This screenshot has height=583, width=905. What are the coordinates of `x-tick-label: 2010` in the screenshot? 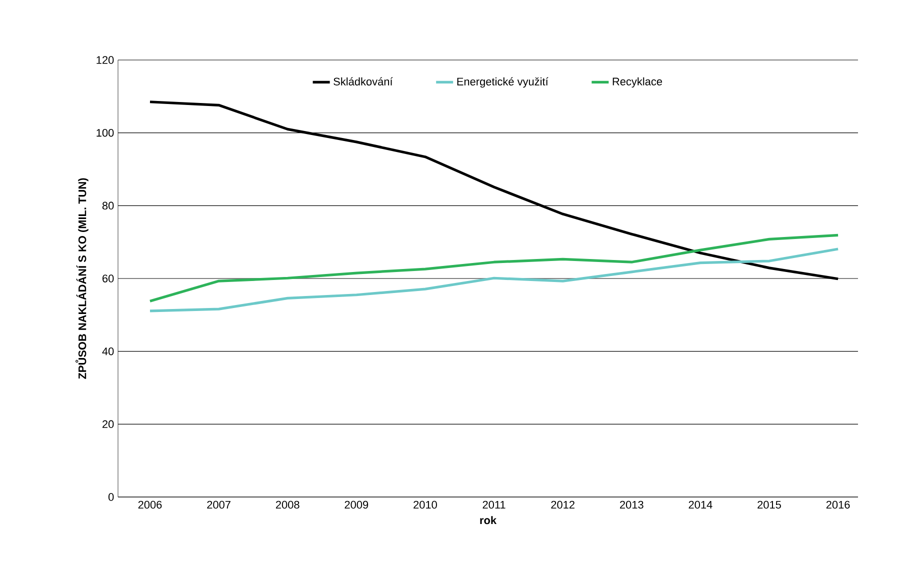 It's located at (425, 504).